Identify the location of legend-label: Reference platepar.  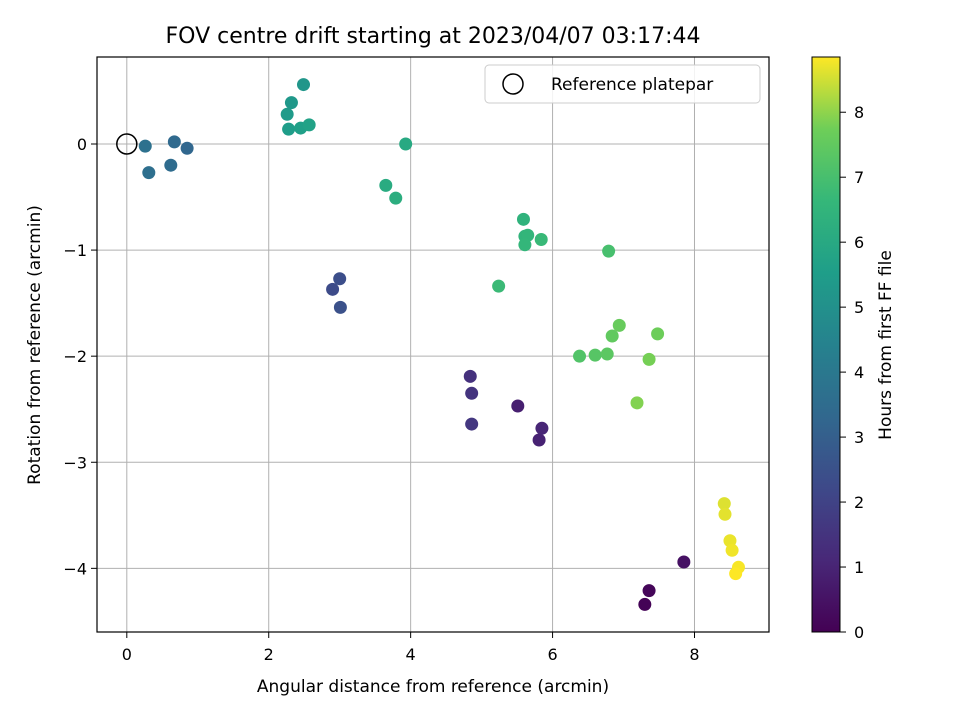
(632, 85).